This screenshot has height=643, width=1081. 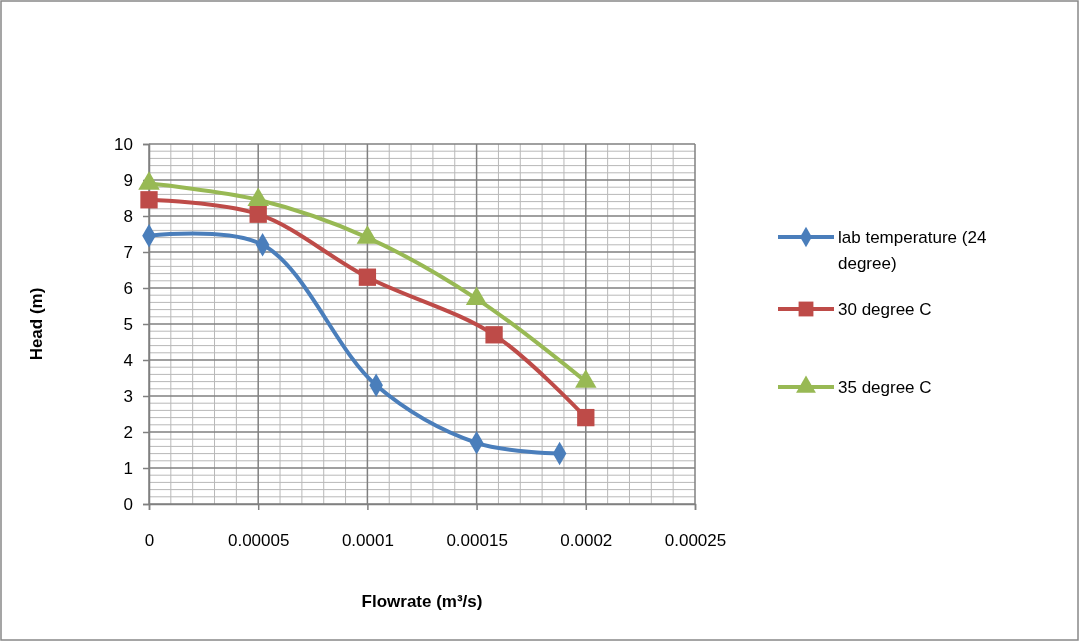 I want to click on y-tick-label: 9, so click(x=128, y=180).